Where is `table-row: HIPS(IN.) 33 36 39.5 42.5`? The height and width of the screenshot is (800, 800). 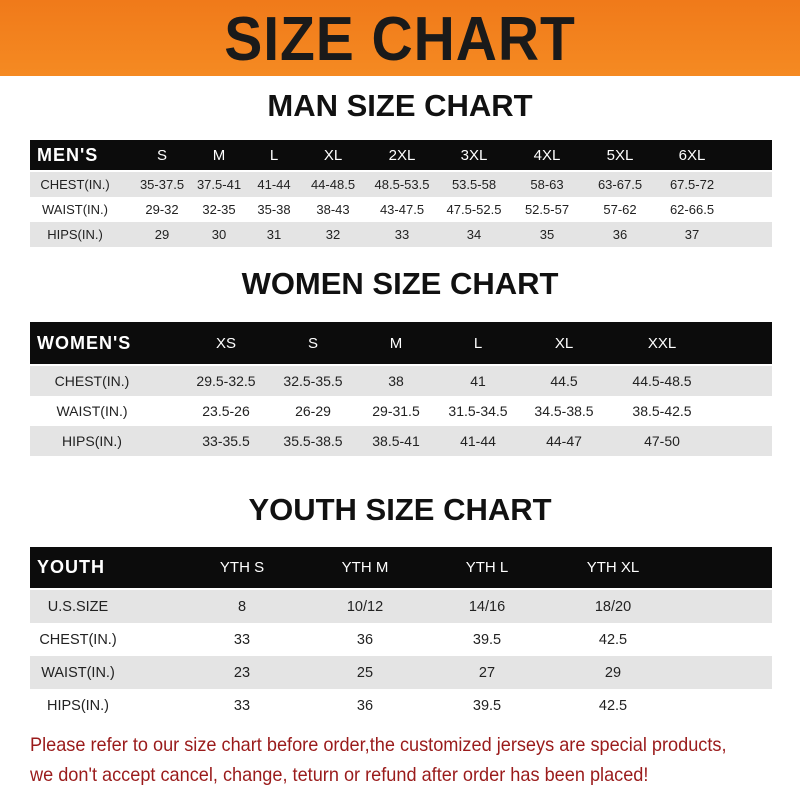 table-row: HIPS(IN.) 33 36 39.5 42.5 is located at coordinates (401, 705).